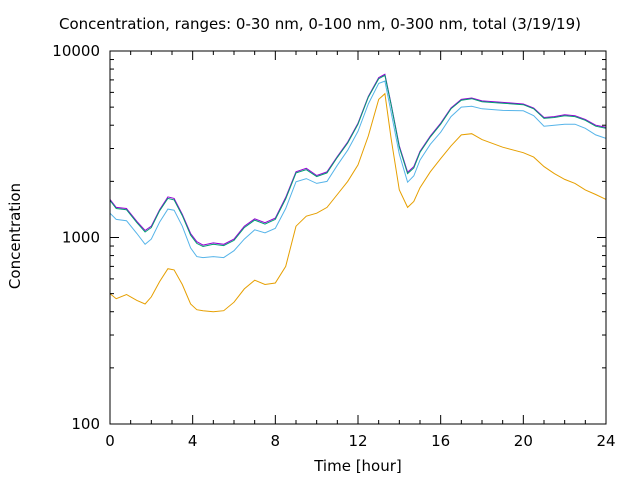  Describe the element at coordinates (605, 441) in the screenshot. I see `x-tick-label: 24` at that location.